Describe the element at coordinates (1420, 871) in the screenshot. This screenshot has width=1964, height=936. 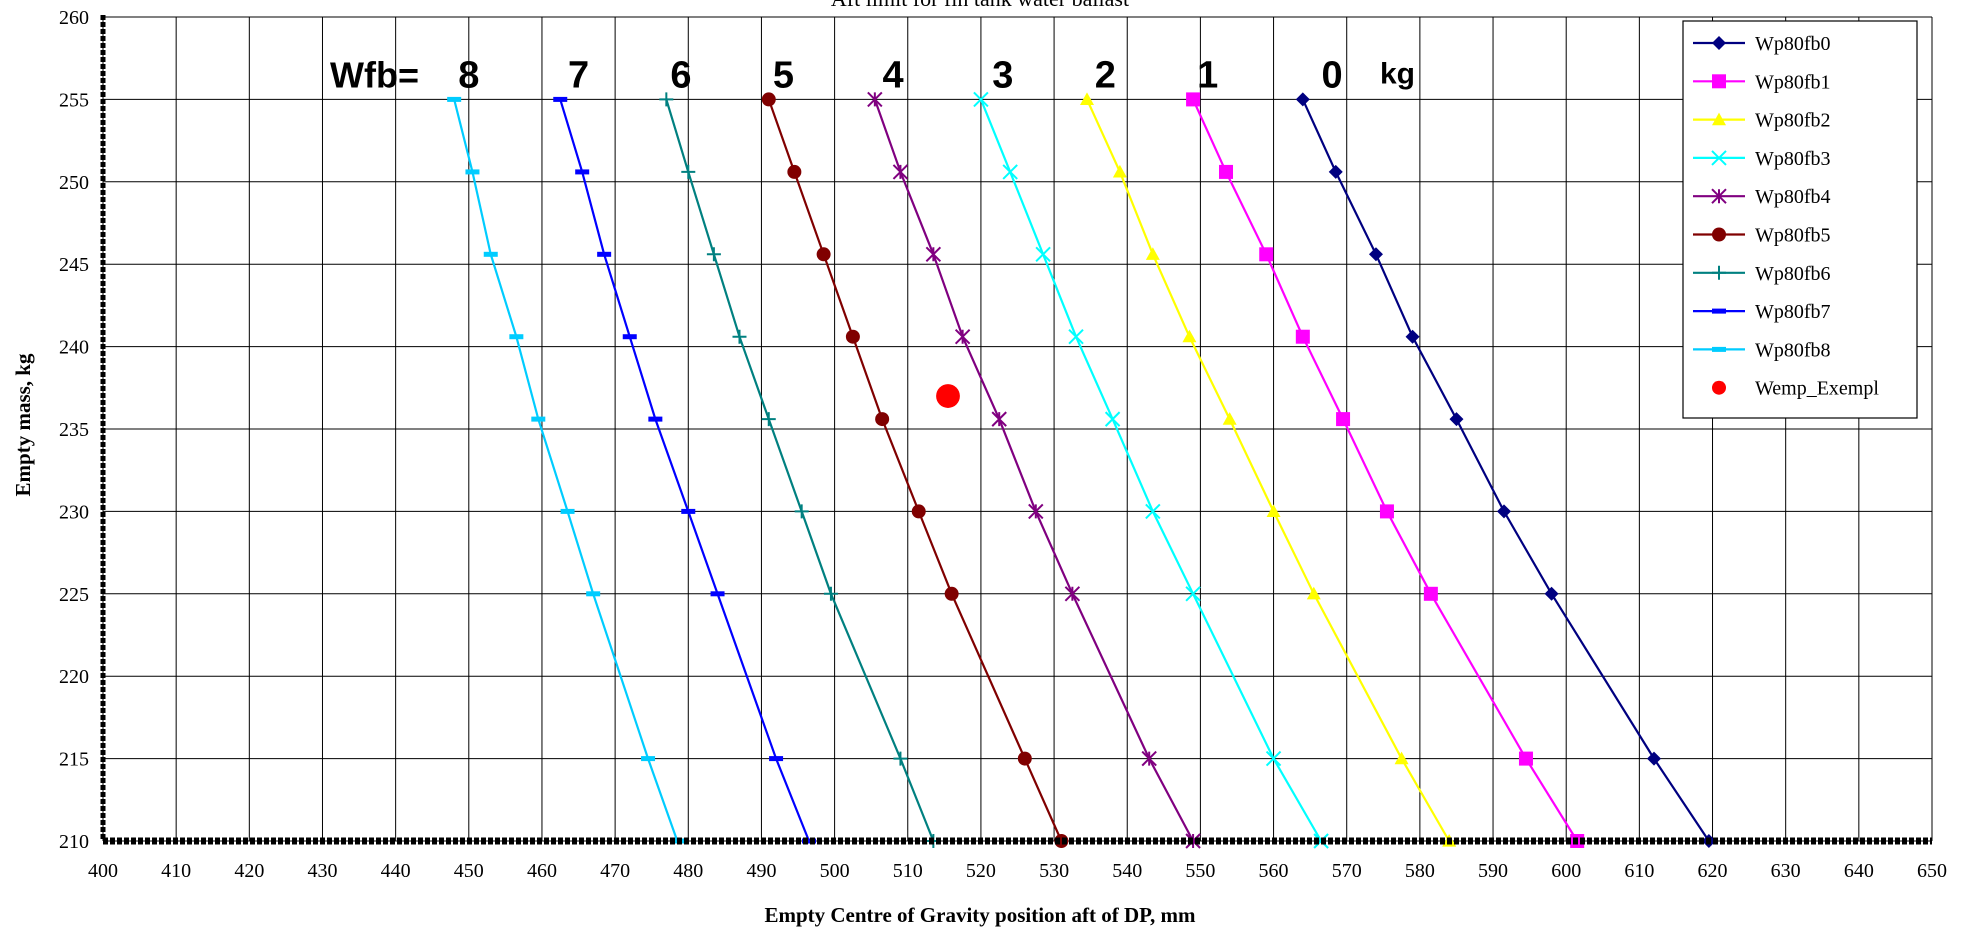
I see `x-tick-label: 580` at that location.